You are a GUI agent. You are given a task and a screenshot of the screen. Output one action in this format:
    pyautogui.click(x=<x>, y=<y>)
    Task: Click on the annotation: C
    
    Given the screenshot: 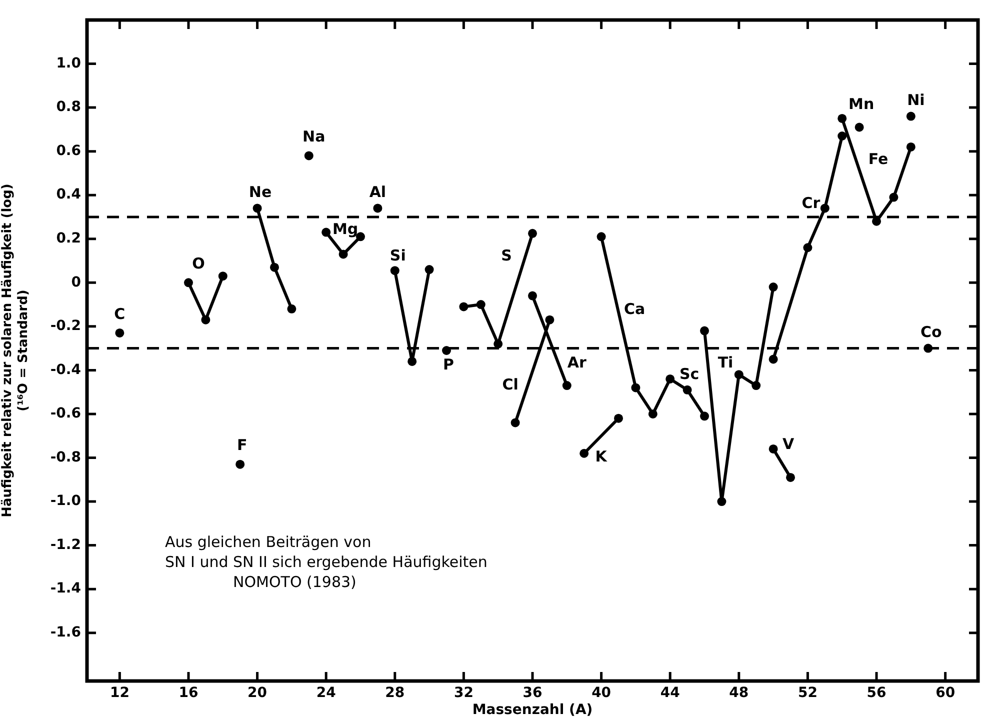 What is the action you would take?
    pyautogui.click(x=120, y=313)
    